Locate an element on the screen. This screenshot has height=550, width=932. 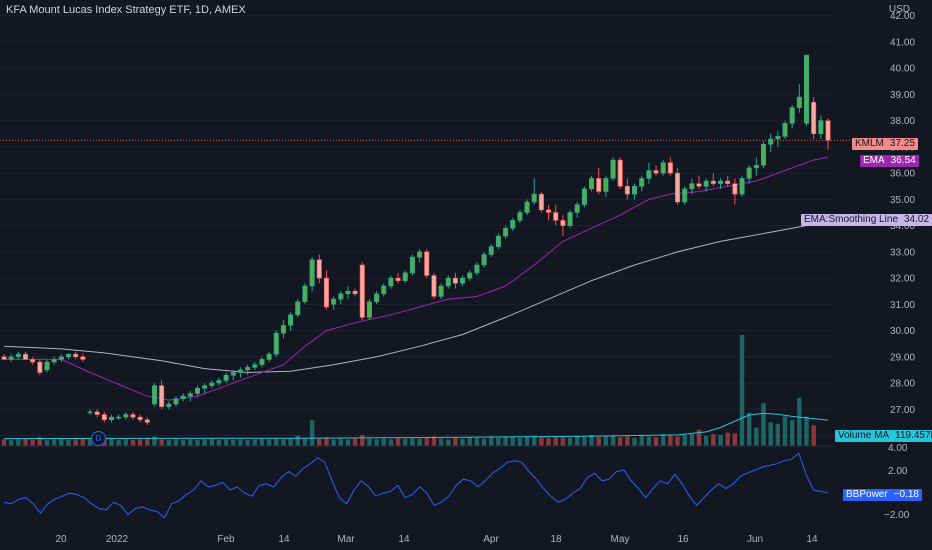
volume-ma-line is located at coordinates (416, 426).